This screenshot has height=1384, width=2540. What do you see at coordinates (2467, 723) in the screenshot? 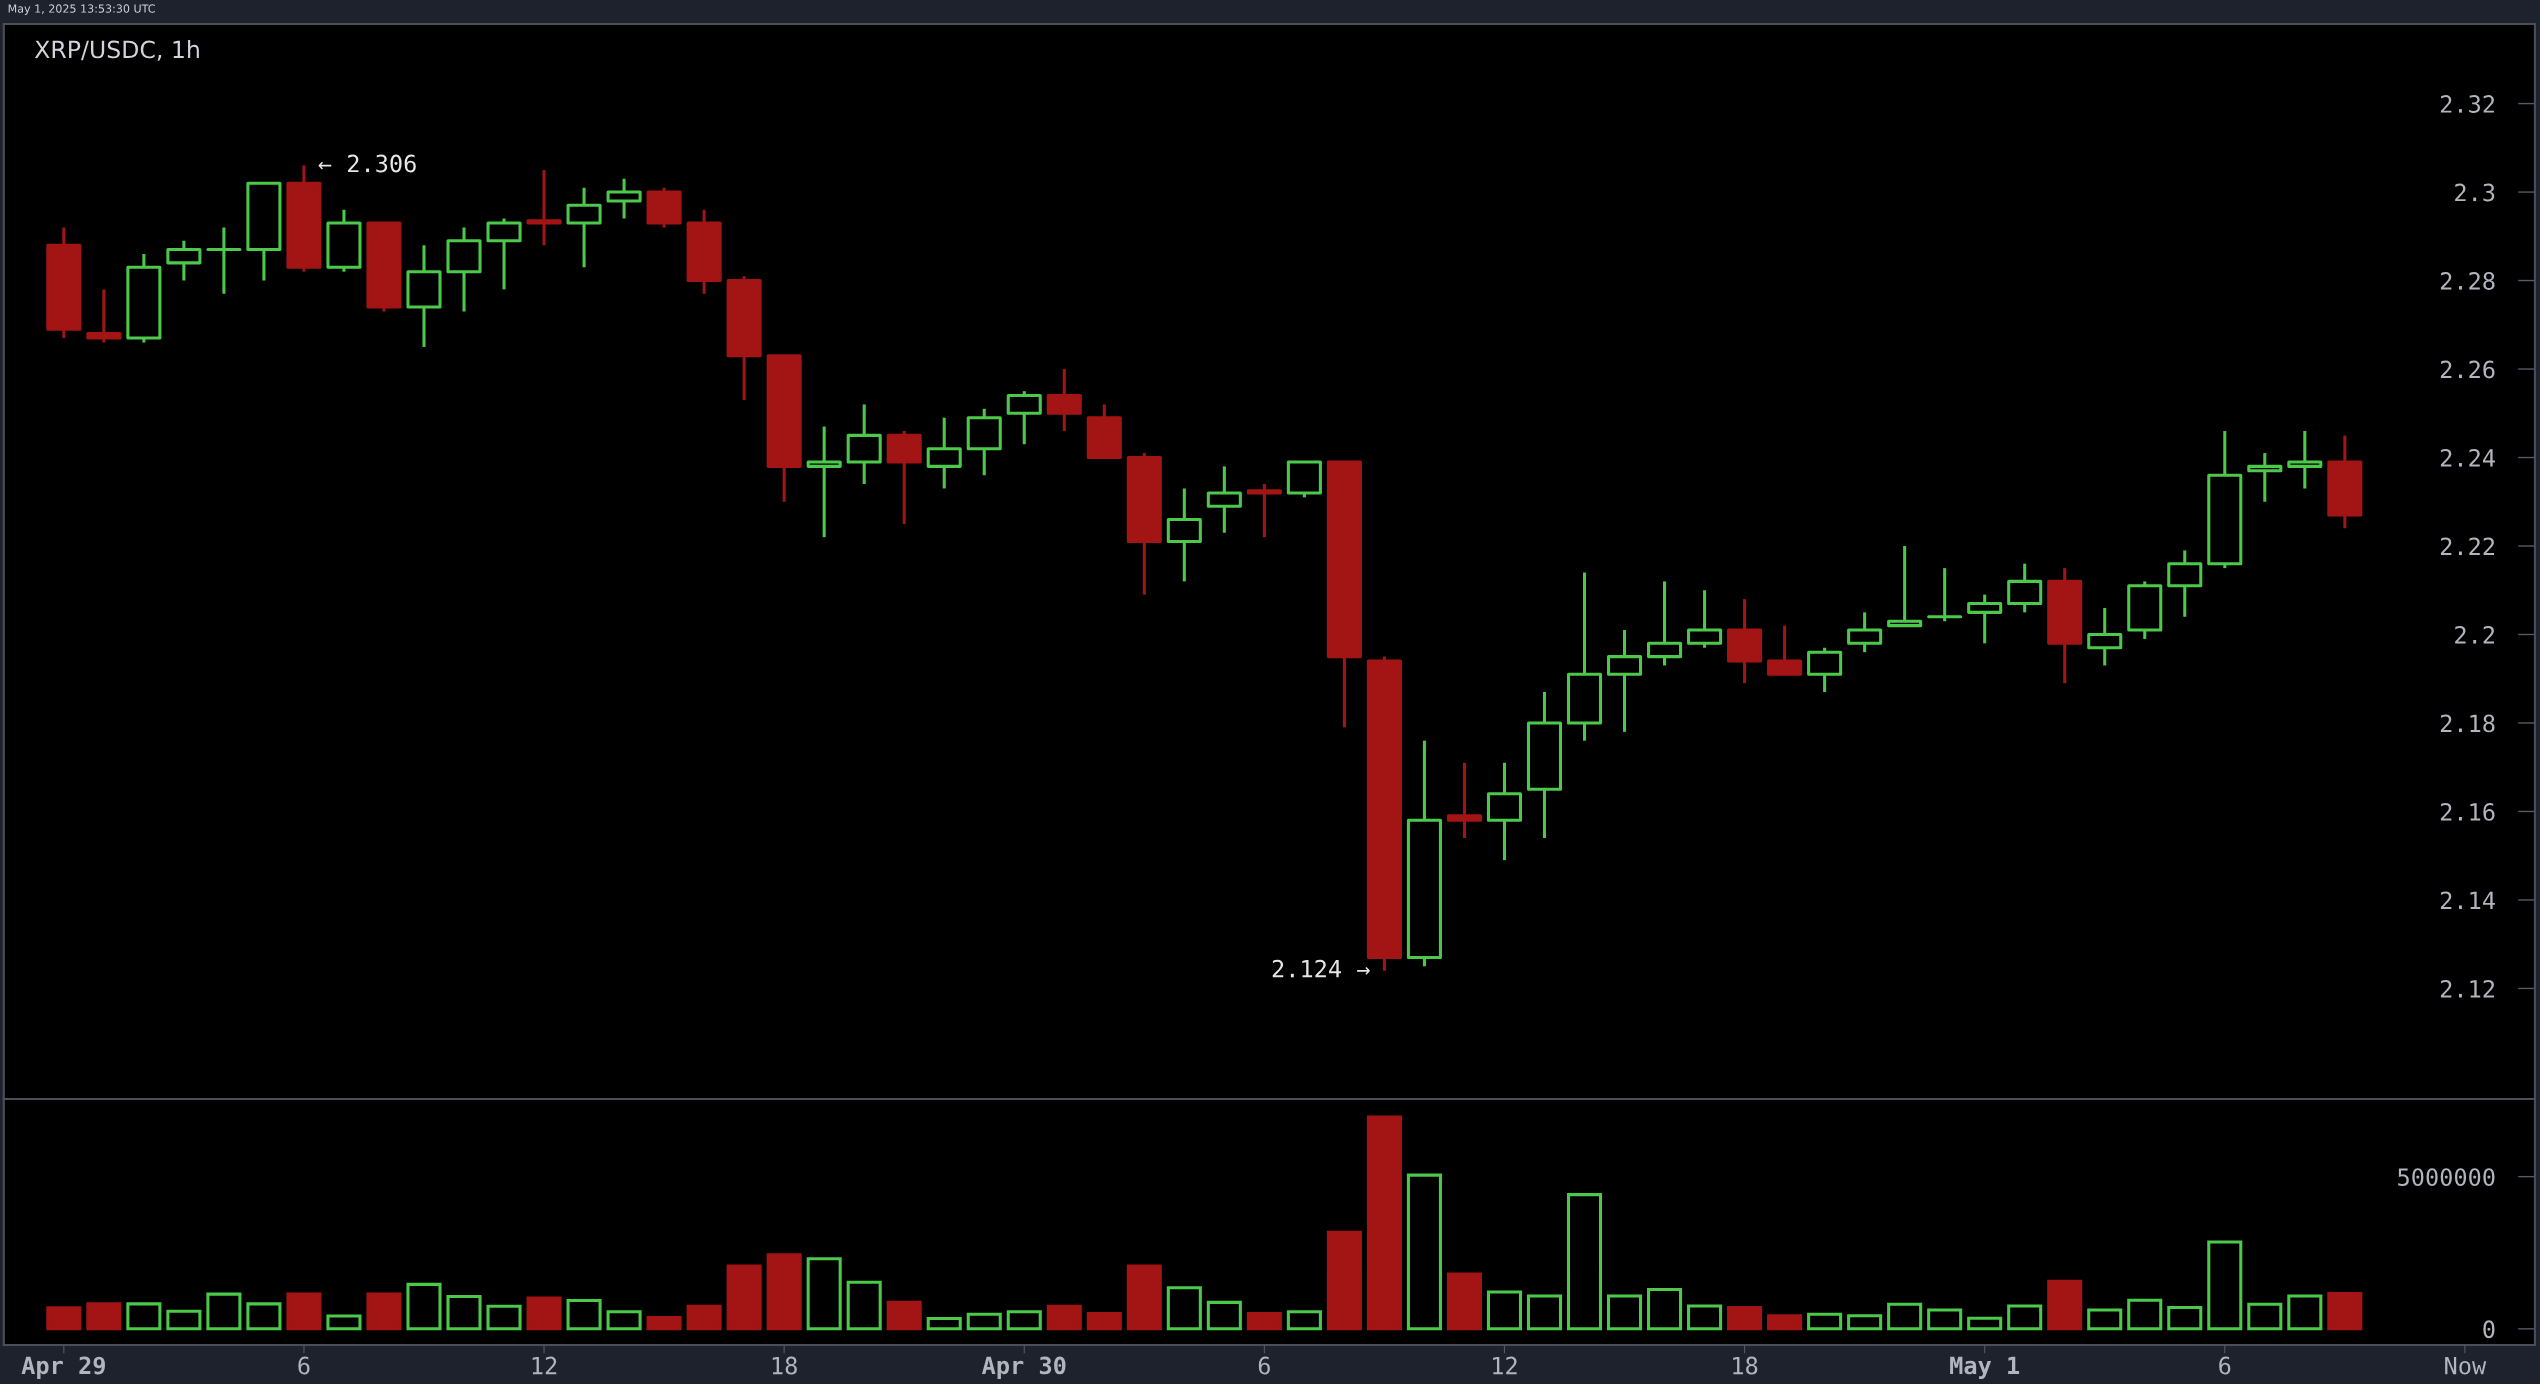
I see `y-tick-label: 2.18` at bounding box center [2467, 723].